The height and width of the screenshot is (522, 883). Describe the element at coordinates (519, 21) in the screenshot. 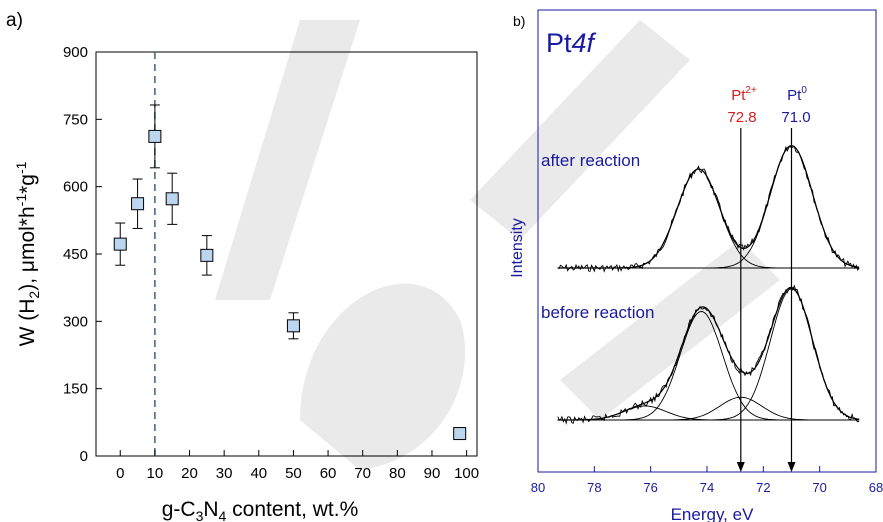

I see `panel-b-label: b)` at that location.